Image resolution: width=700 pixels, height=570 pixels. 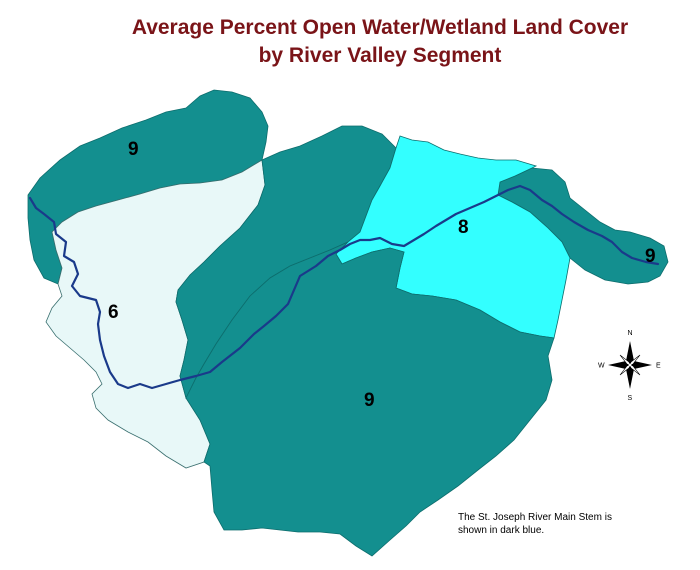 What do you see at coordinates (535, 517) in the screenshot?
I see `note-line-1: The St. Joseph River Main Stem is` at bounding box center [535, 517].